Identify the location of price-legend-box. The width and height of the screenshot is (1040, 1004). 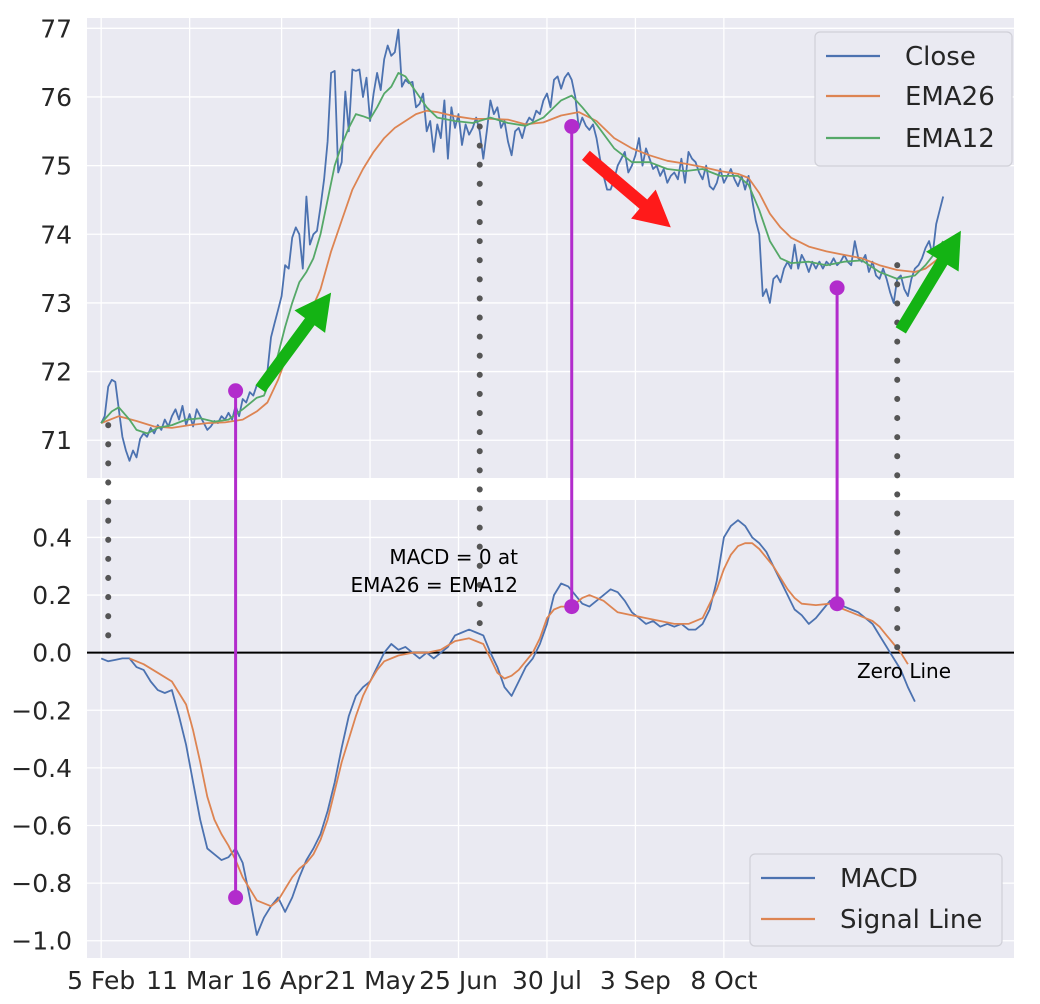
(913, 99).